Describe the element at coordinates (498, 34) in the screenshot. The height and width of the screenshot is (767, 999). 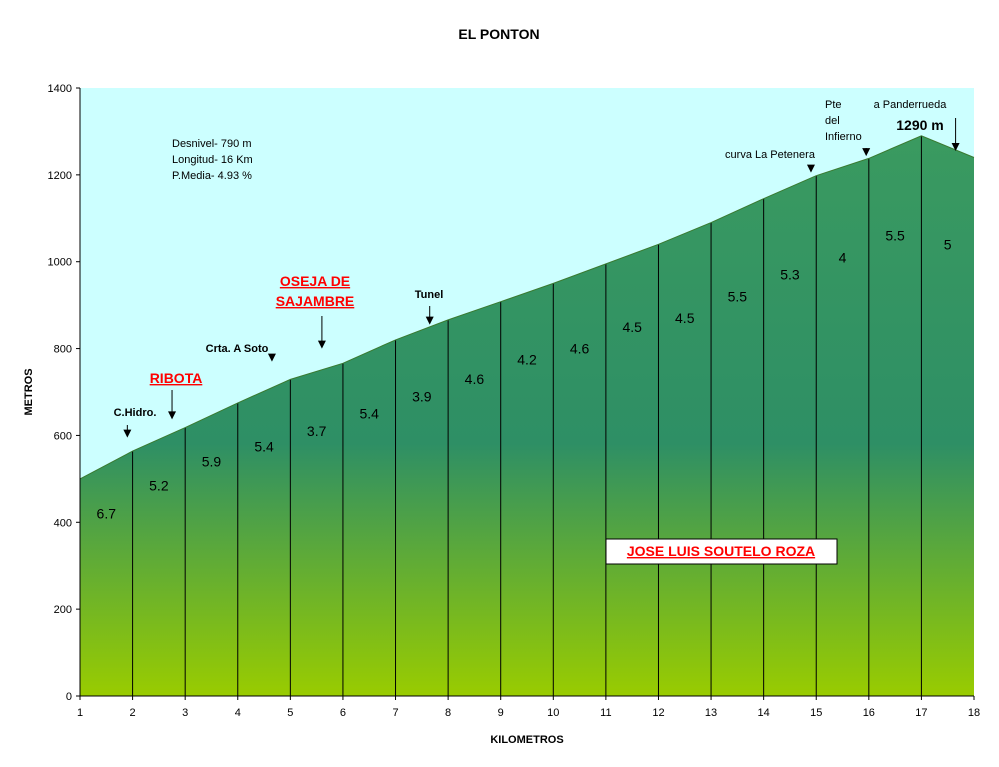
I see `chart-title: EL PONTON` at that location.